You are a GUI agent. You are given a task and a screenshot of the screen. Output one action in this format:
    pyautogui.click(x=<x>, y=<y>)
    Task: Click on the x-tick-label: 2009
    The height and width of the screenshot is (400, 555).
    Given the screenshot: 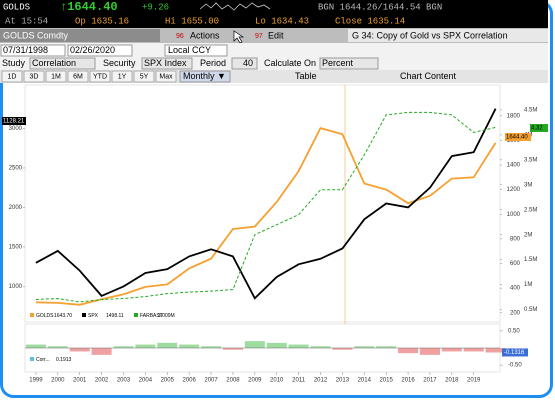 What is the action you would take?
    pyautogui.click(x=255, y=381)
    